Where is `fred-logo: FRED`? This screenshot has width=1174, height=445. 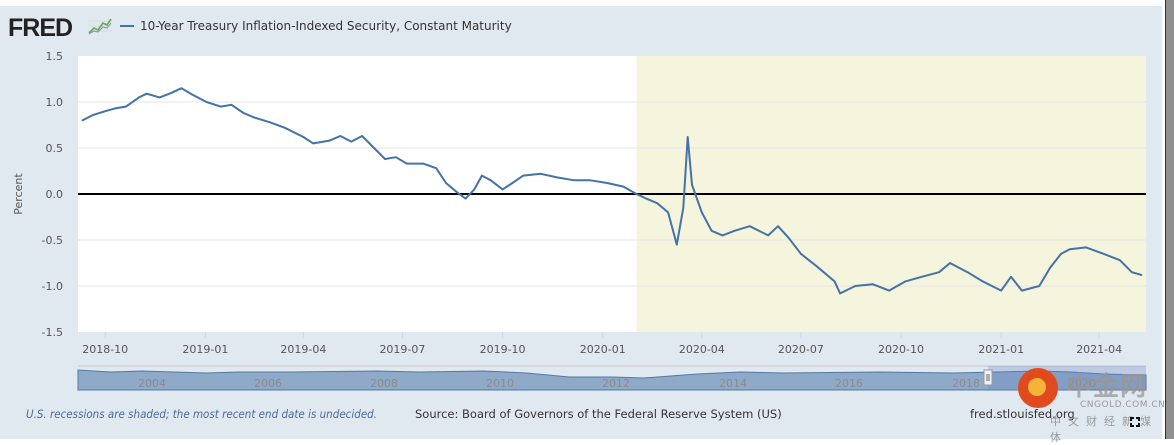 fred-logo: FRED is located at coordinates (40, 28).